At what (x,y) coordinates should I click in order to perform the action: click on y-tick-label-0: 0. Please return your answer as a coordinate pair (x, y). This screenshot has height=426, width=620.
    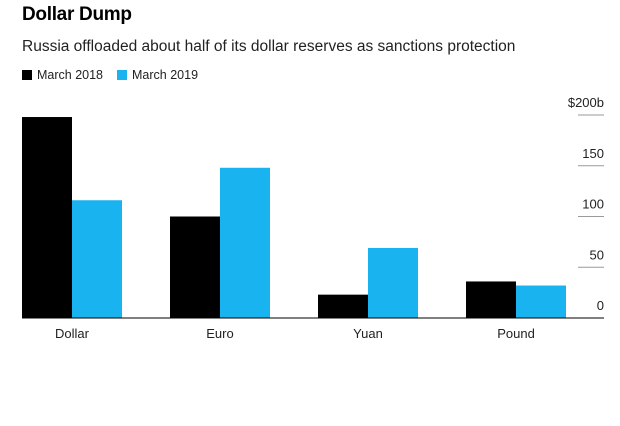
    Looking at the image, I should click on (600, 305).